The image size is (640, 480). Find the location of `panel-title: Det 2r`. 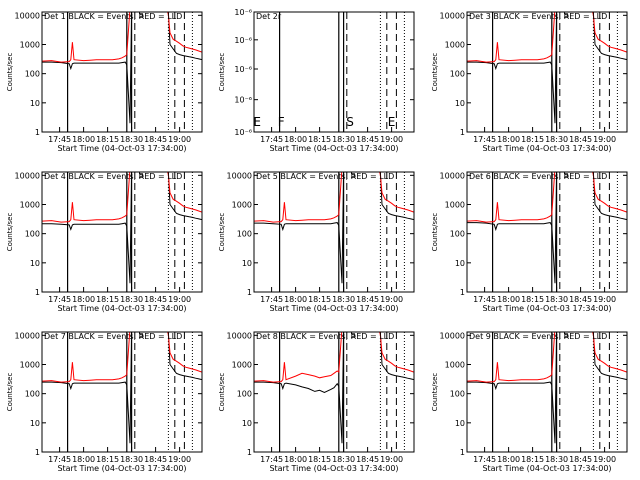

panel-title: Det 2r is located at coordinates (269, 16).